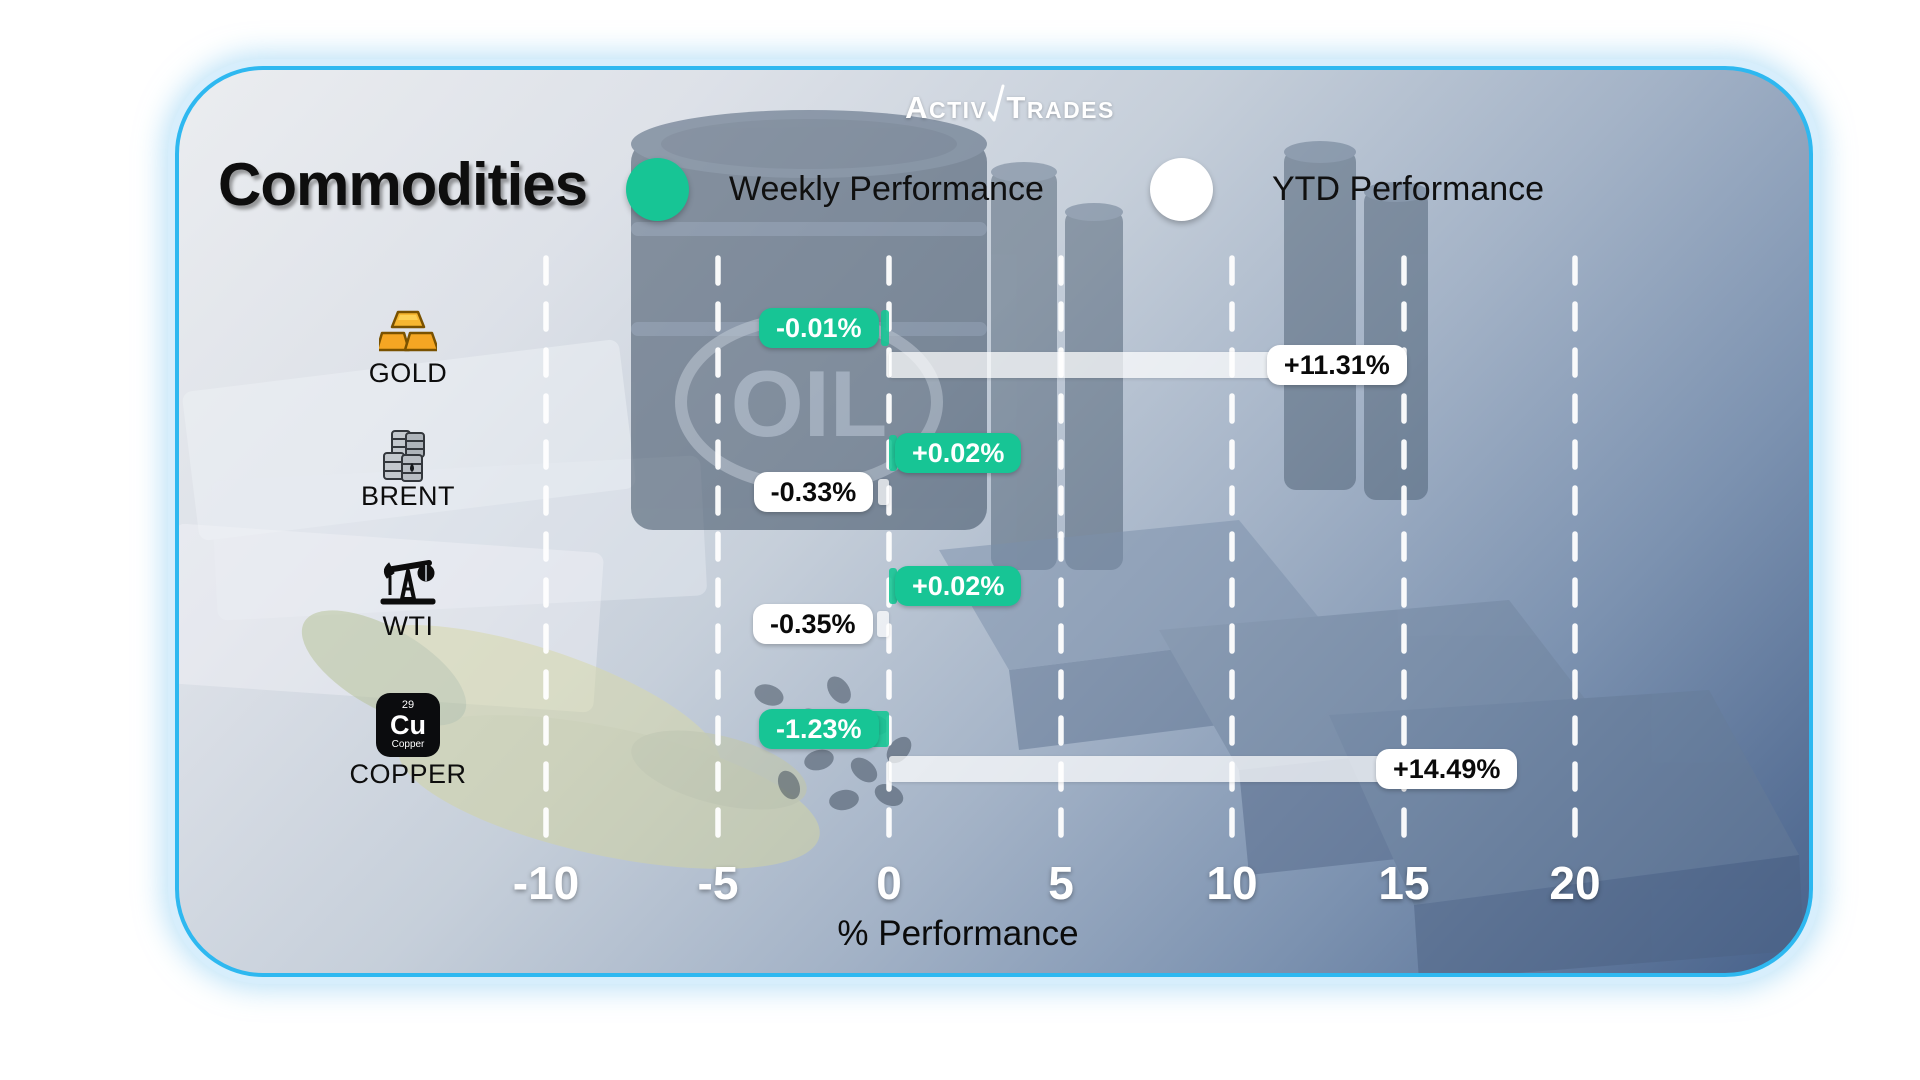 This screenshot has height=1080, width=1920. I want to click on logo-slash-icon, so click(996, 103).